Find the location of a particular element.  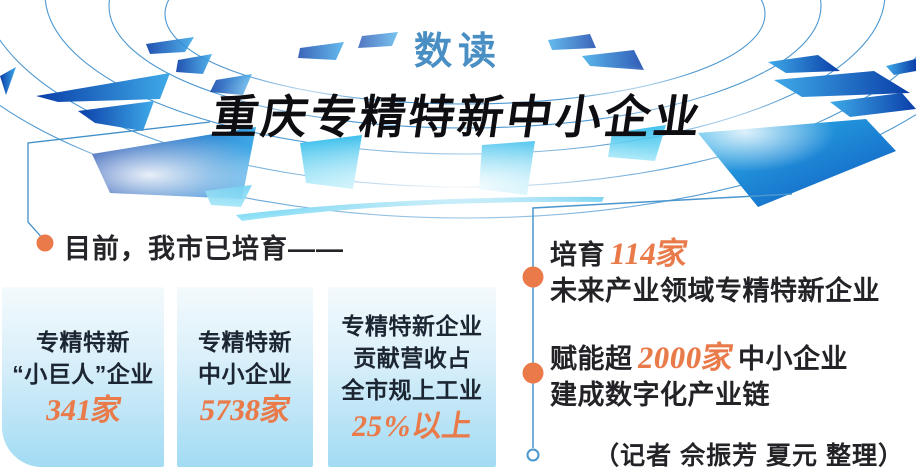

highlight-item: 培育114家 未来产业领域专精特新企业 is located at coordinates (715, 272).